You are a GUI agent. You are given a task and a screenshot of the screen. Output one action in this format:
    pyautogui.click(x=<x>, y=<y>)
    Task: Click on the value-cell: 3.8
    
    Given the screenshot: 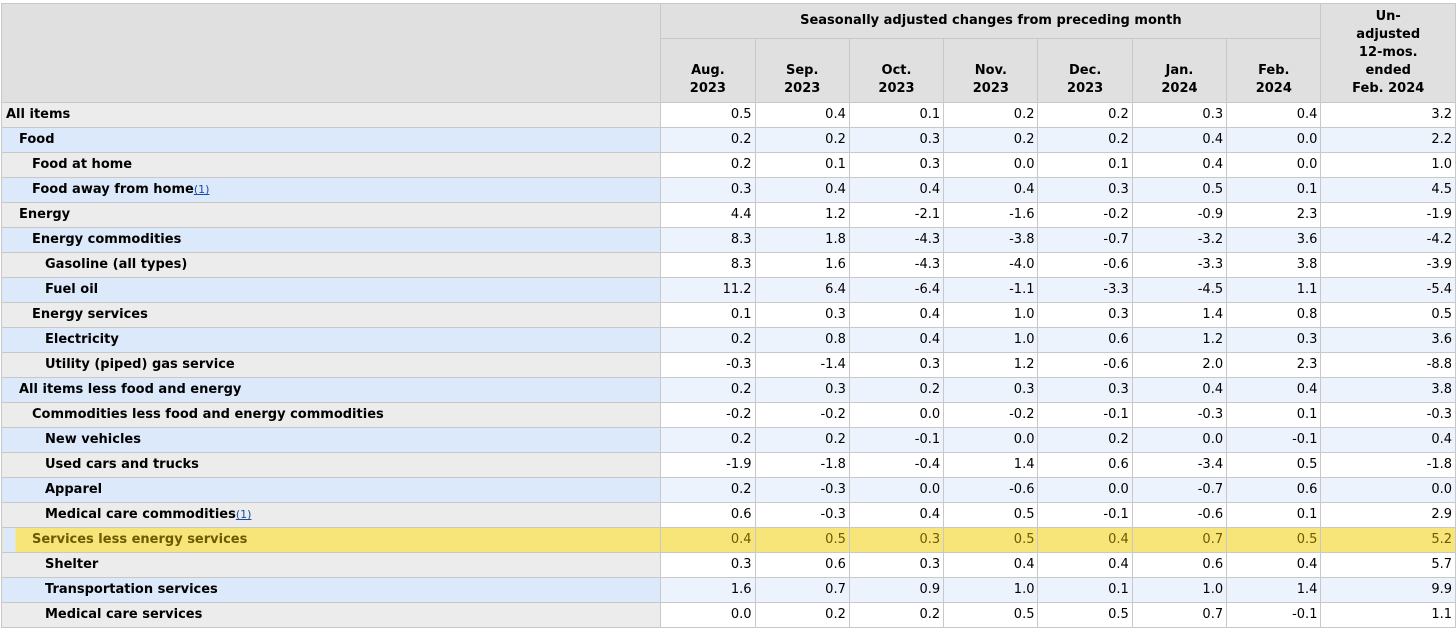 What is the action you would take?
    pyautogui.click(x=1274, y=265)
    